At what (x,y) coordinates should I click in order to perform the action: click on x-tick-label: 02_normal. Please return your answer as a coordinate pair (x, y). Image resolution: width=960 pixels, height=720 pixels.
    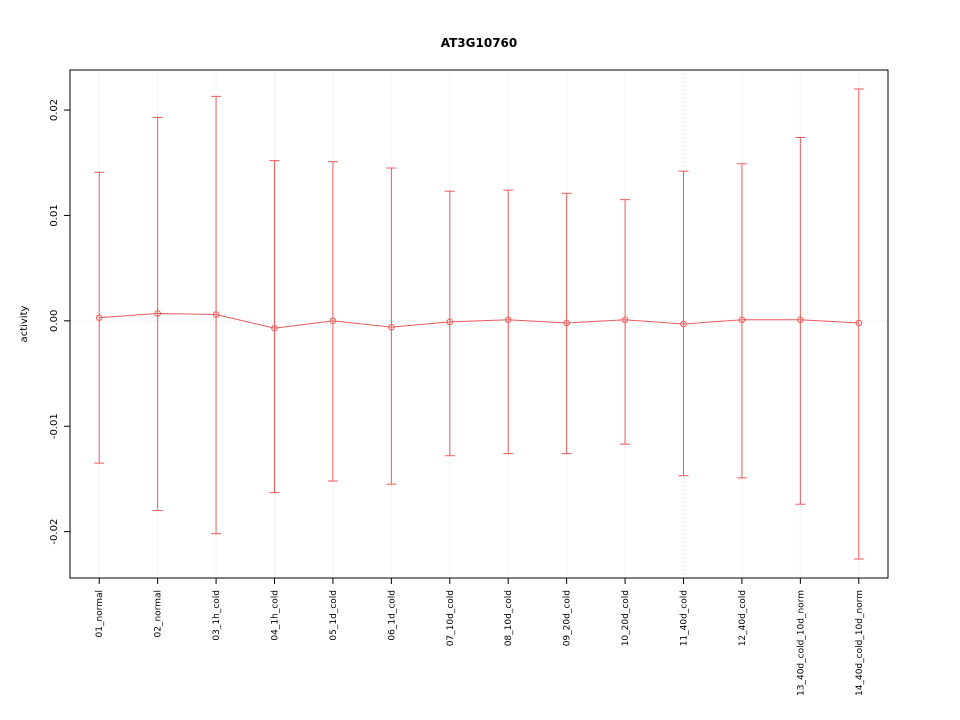
    Looking at the image, I should click on (159, 614).